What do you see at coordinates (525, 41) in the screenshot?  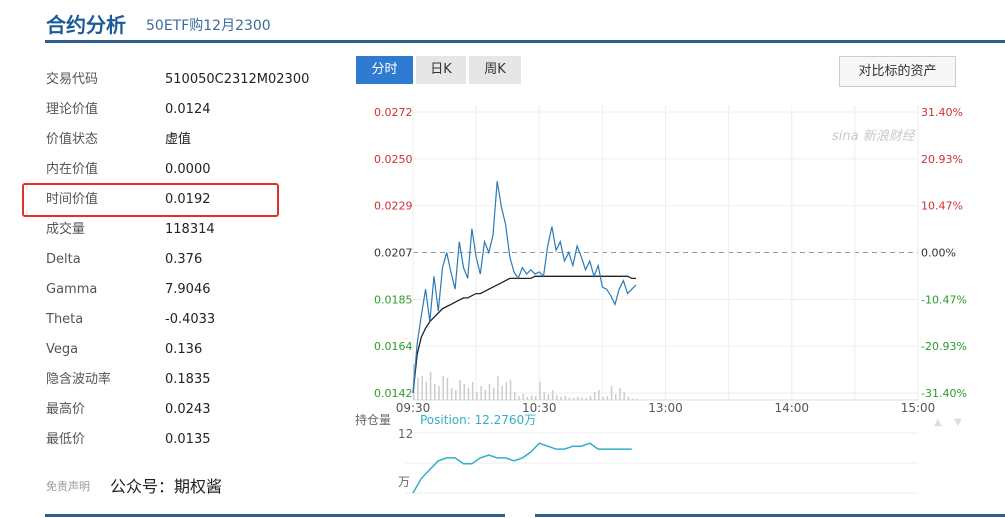 I see `header-divider` at bounding box center [525, 41].